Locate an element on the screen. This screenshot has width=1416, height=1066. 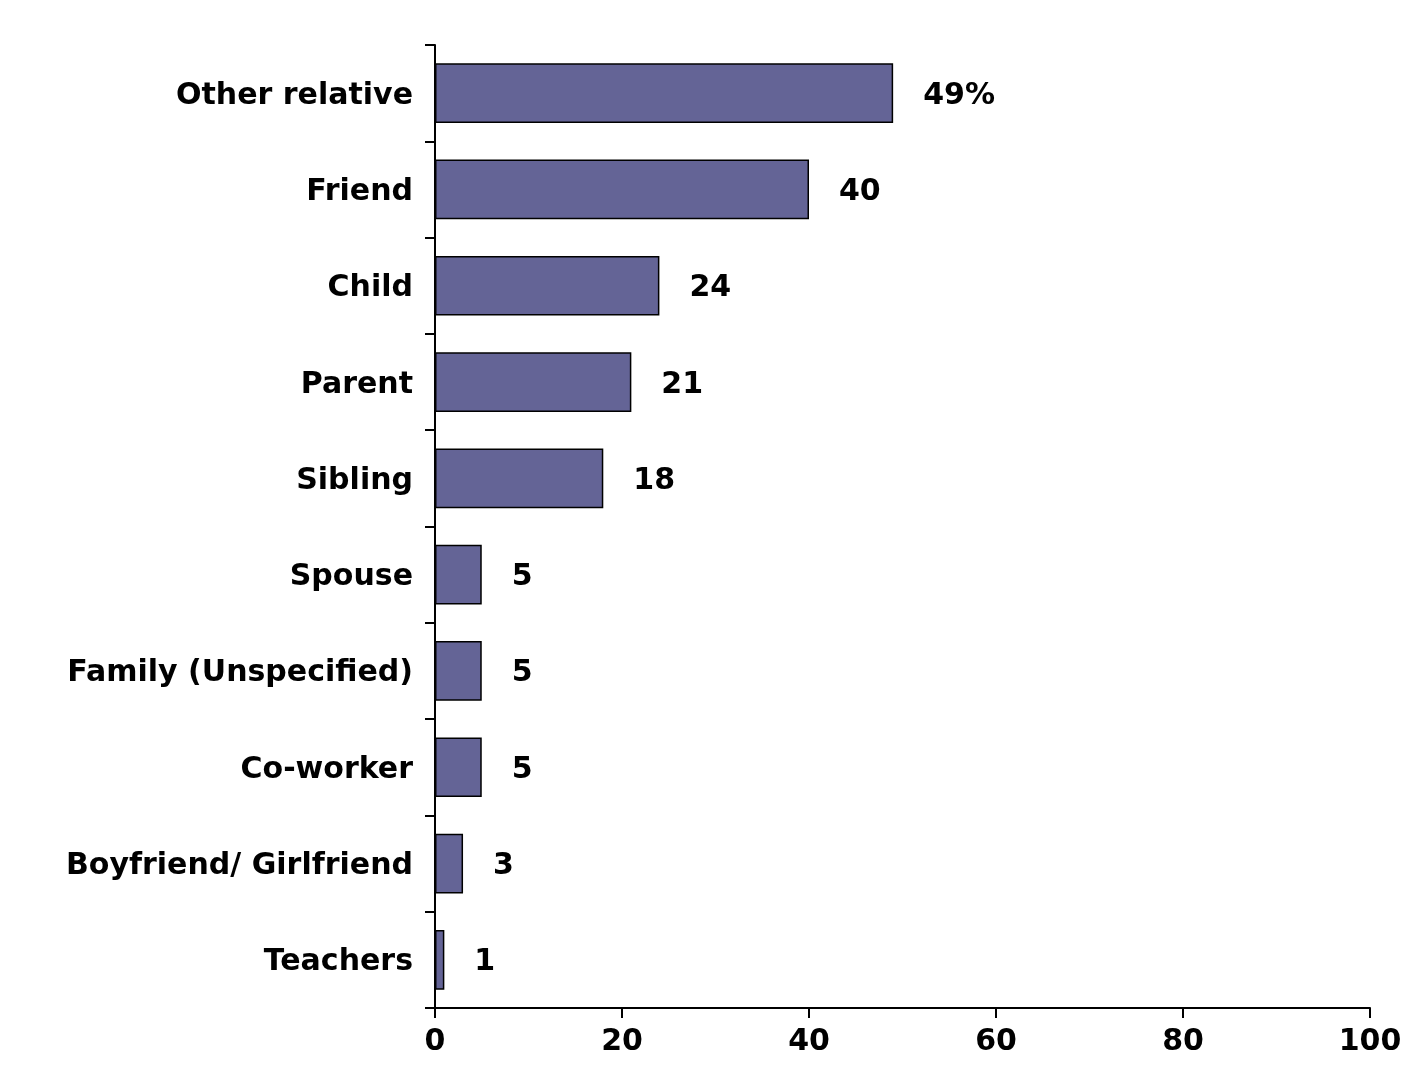
y-tick-label: Teachers is located at coordinates (338, 960).